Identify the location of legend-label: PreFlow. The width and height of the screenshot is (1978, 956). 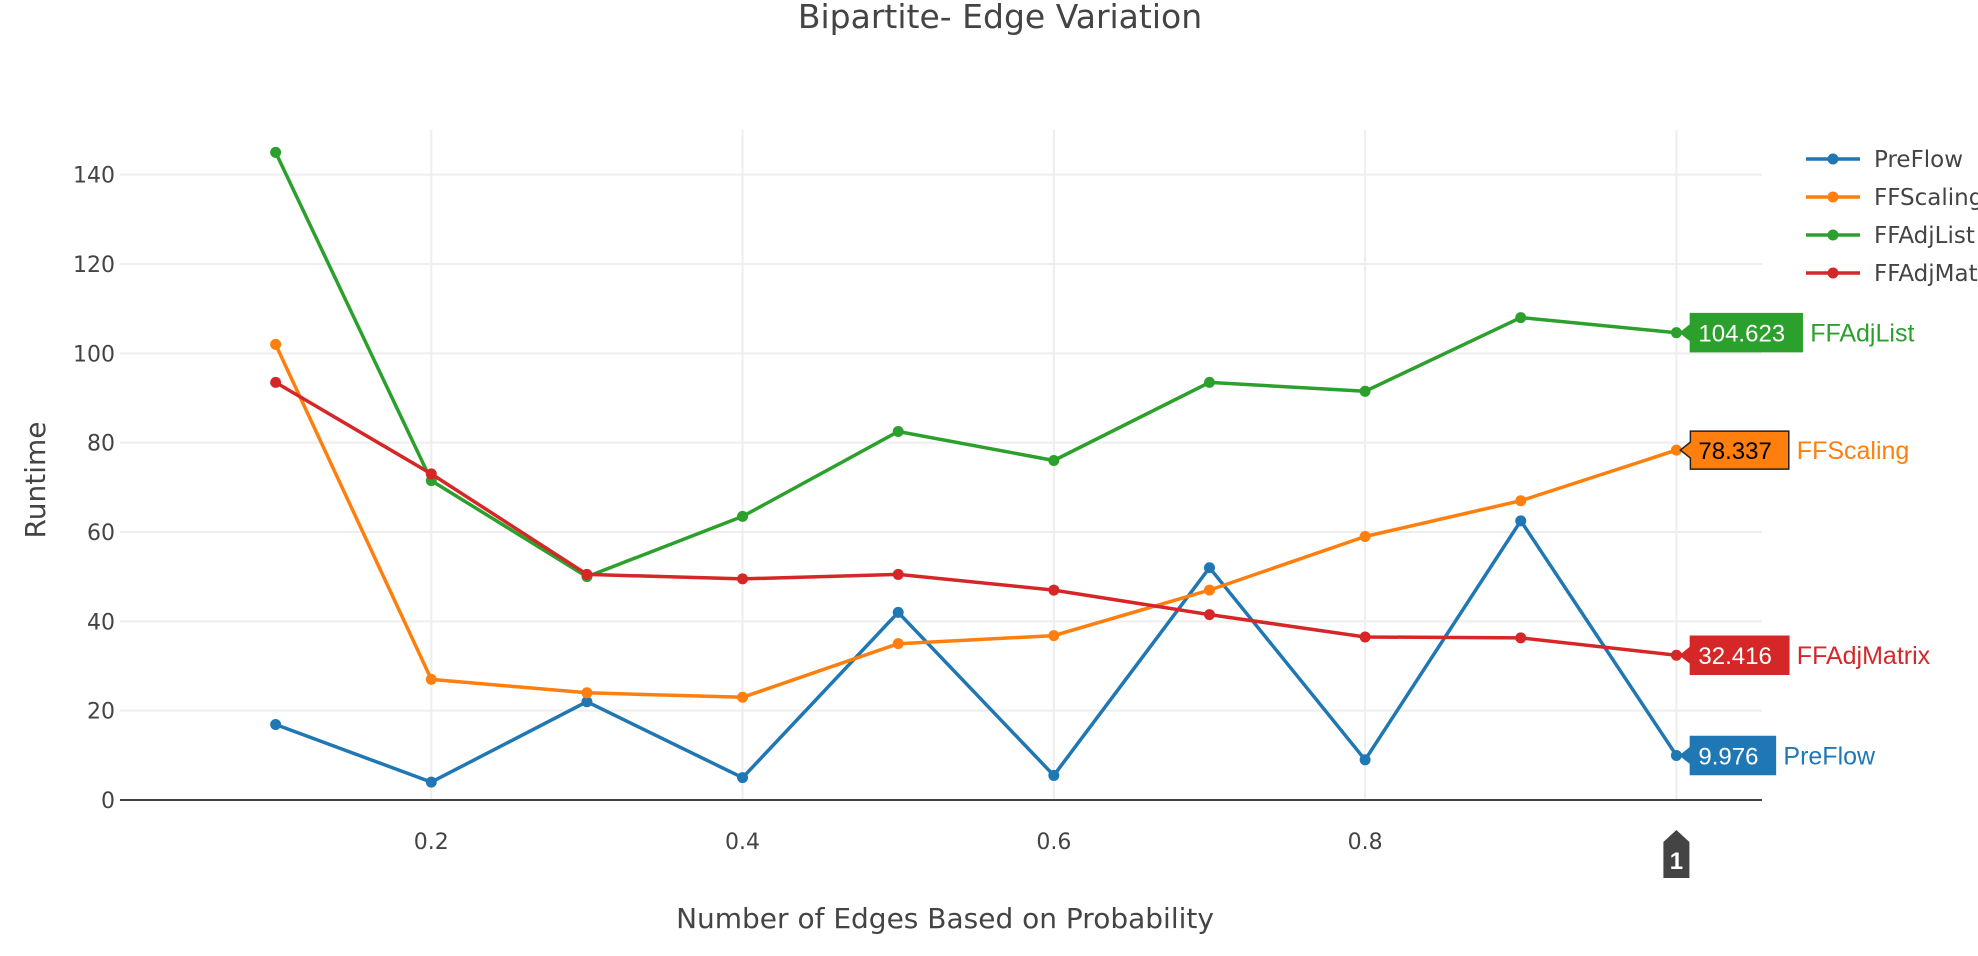
(1918, 160).